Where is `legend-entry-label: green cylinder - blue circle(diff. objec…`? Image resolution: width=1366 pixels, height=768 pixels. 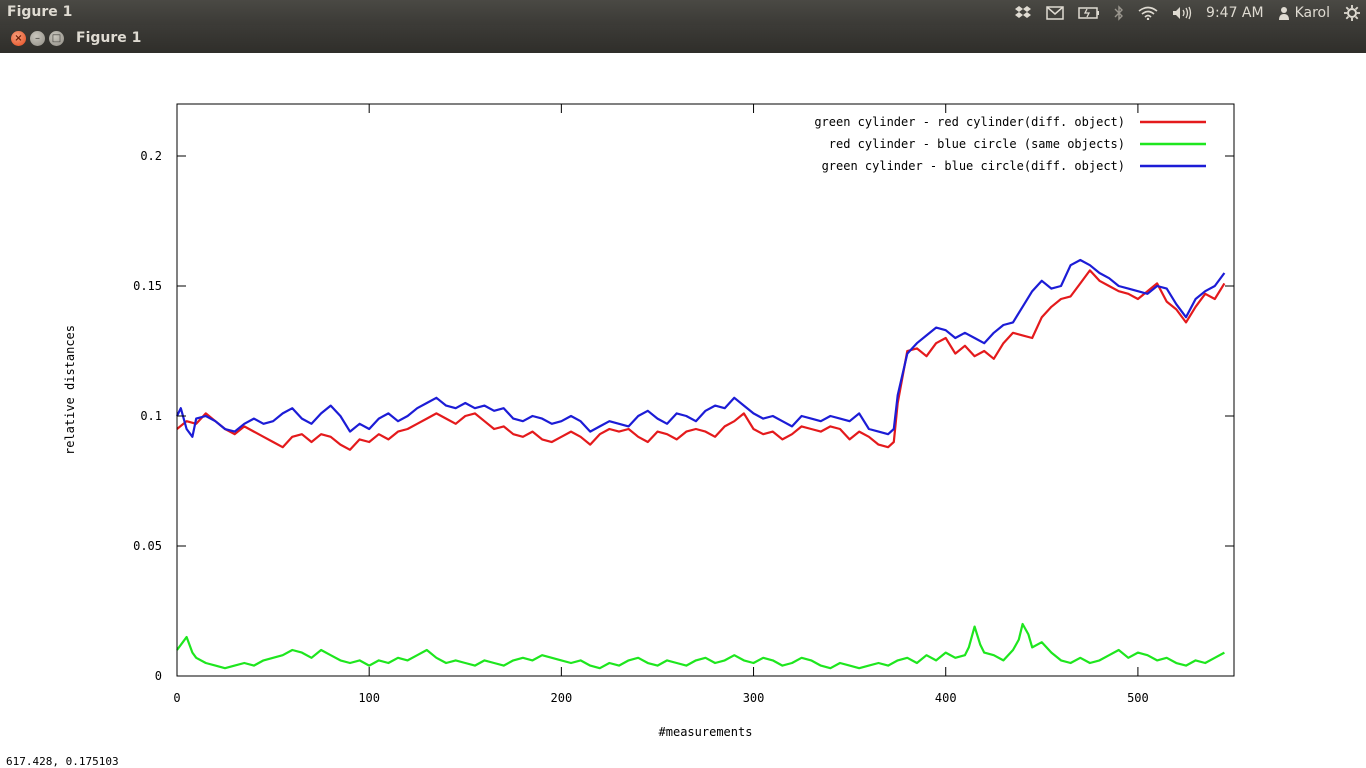 legend-entry-label: green cylinder - blue circle(diff. objec… is located at coordinates (973, 166).